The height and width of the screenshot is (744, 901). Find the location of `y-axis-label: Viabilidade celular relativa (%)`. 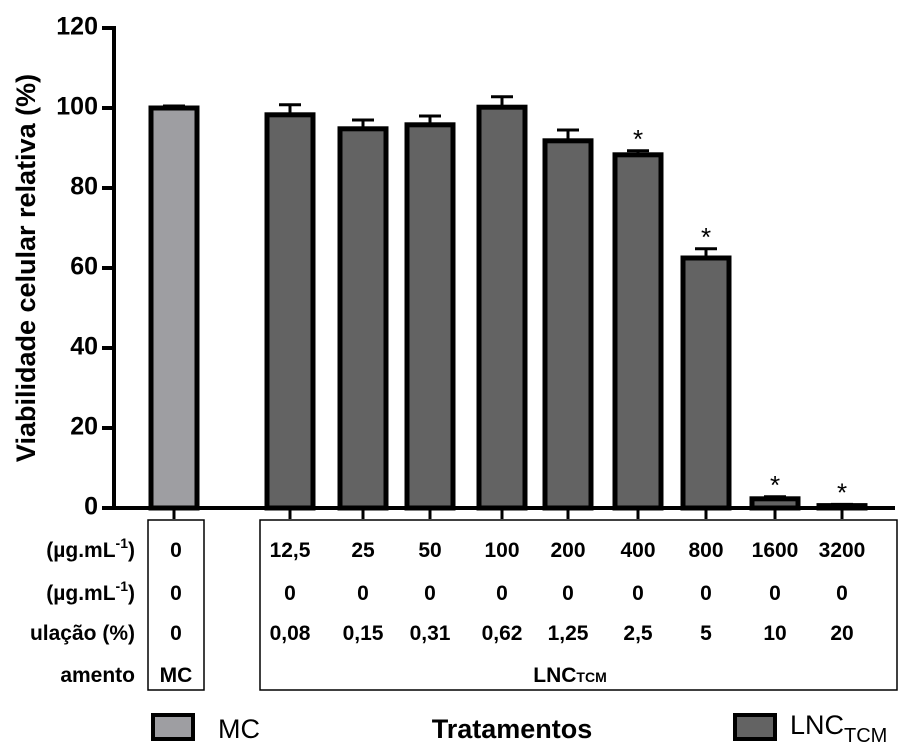

y-axis-label: Viabilidade celular relativa (%) is located at coordinates (26, 268).